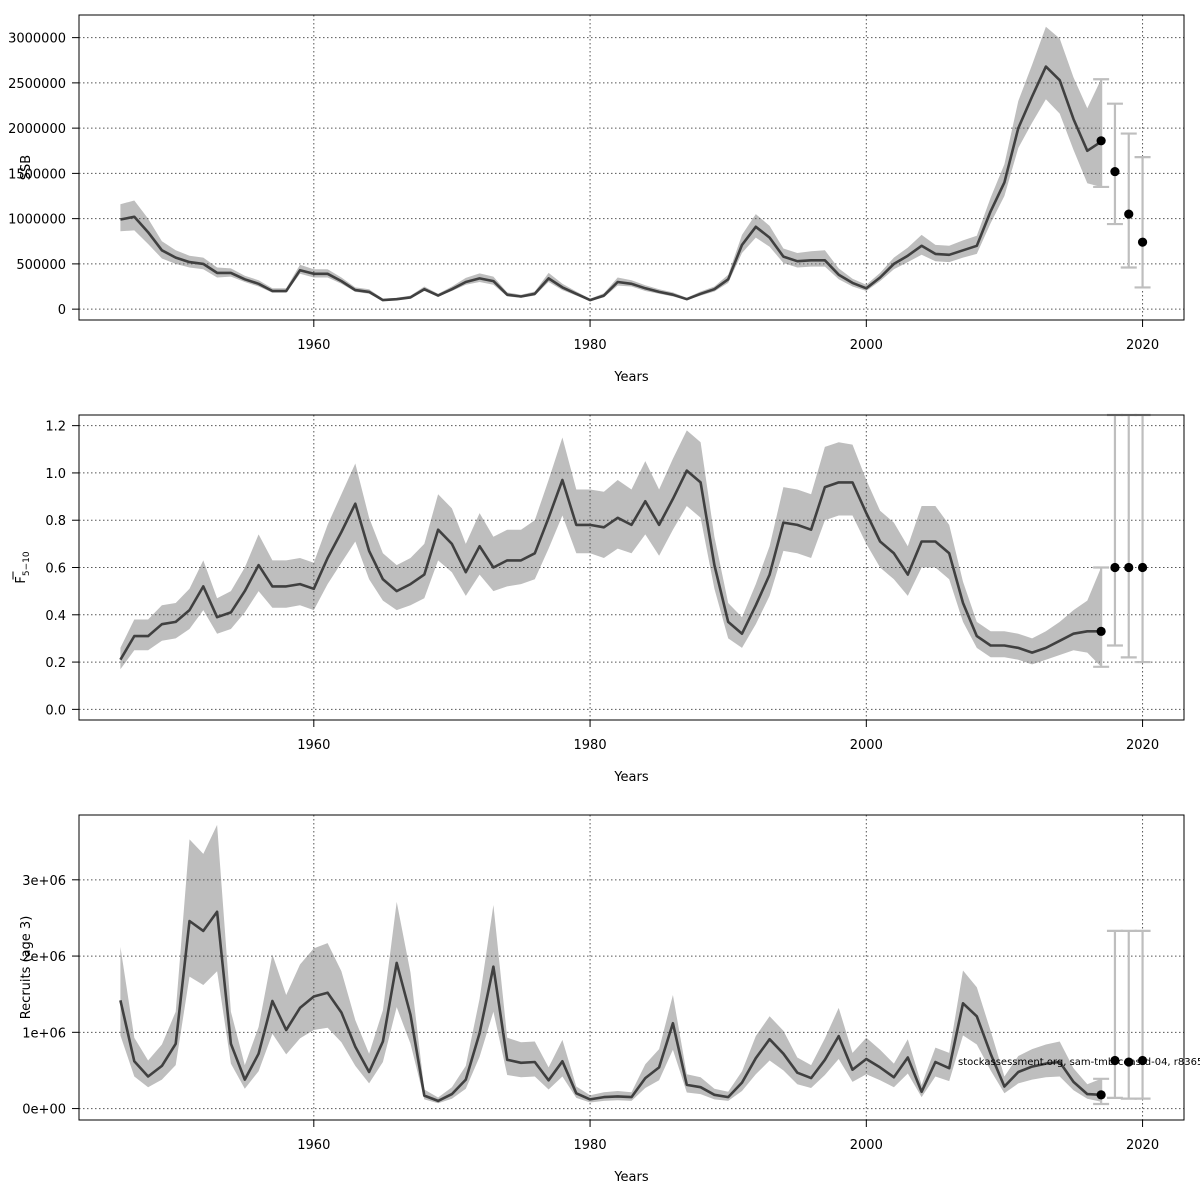  Describe the element at coordinates (44, 881) in the screenshot. I see `y-tick-label: 3e+06` at that location.